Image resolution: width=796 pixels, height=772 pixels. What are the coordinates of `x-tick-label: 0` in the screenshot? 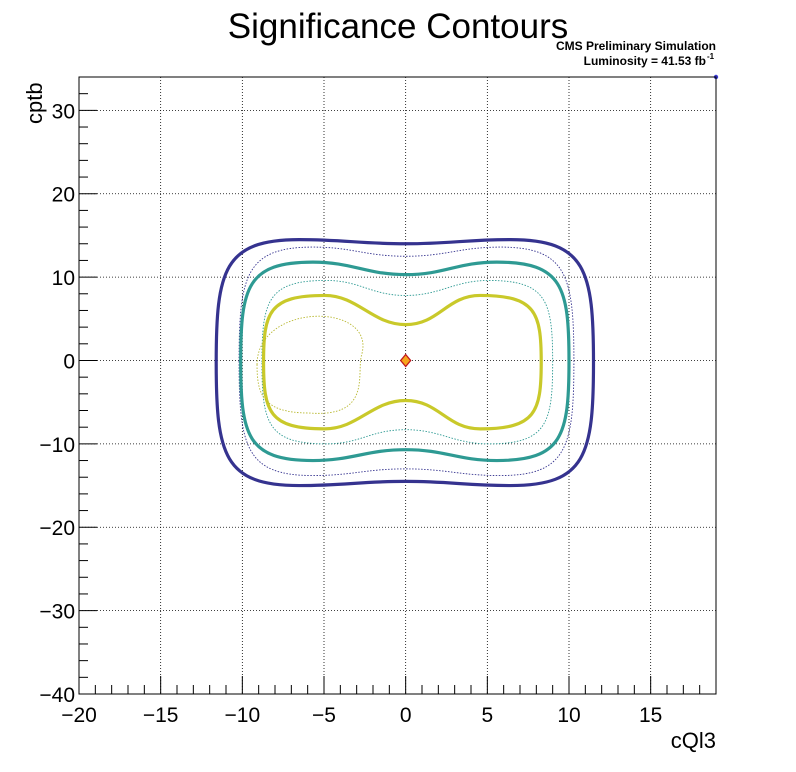 It's located at (406, 715).